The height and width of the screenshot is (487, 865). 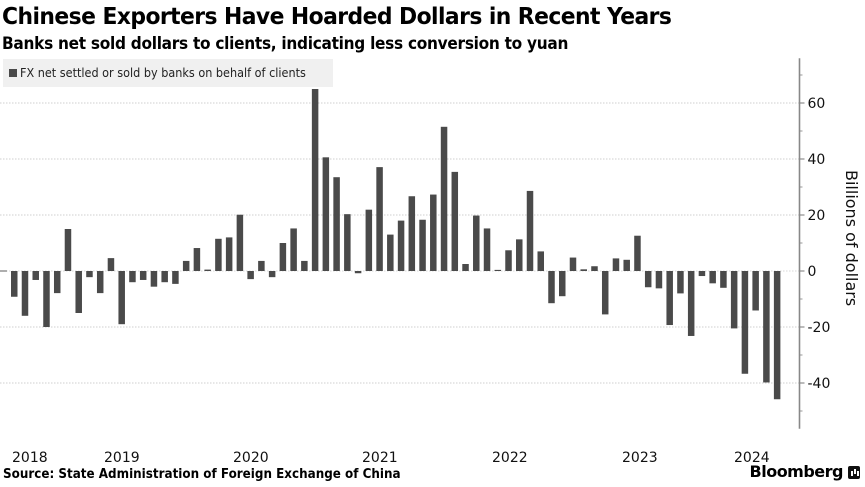 What do you see at coordinates (814, 243) in the screenshot?
I see `y-axis: 60 40 20 0 -20 -40` at bounding box center [814, 243].